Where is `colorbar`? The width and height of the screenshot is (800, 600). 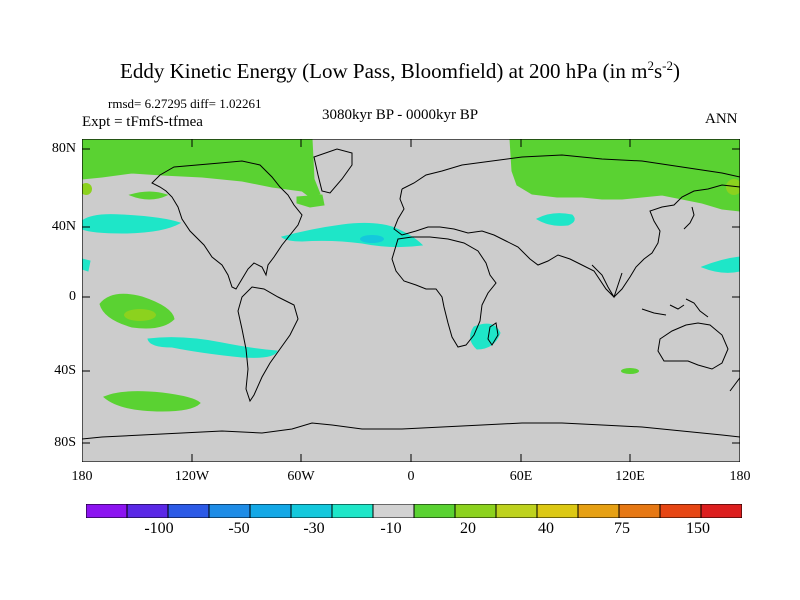 colorbar is located at coordinates (414, 511).